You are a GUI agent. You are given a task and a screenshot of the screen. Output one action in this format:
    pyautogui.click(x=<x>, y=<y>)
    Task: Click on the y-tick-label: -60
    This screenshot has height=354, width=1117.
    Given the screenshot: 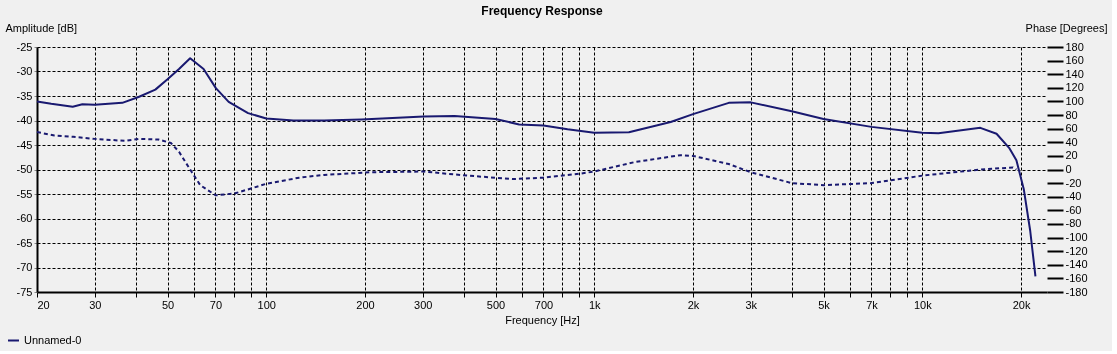 What is the action you would take?
    pyautogui.click(x=24, y=218)
    